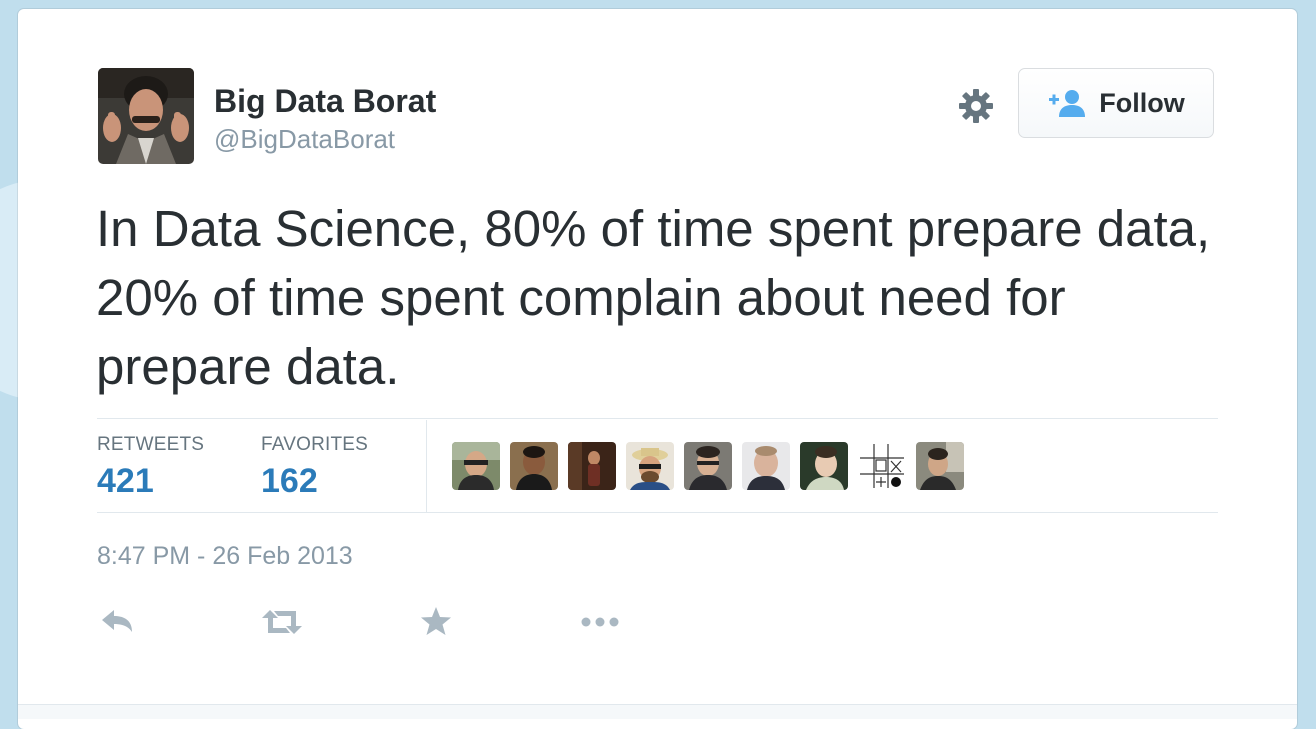  I want to click on retweet-icon, so click(281, 622).